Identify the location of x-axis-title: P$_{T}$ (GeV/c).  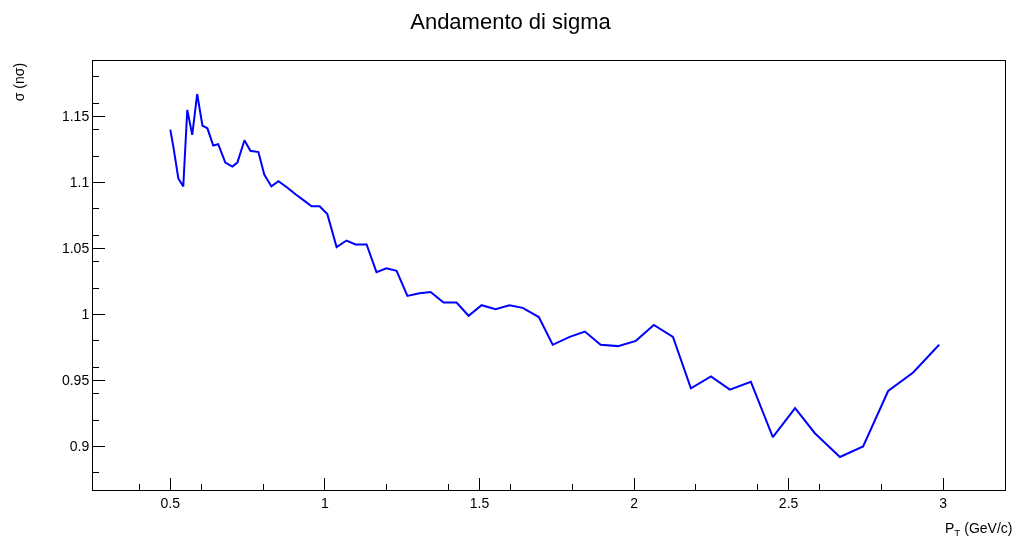
(979, 528).